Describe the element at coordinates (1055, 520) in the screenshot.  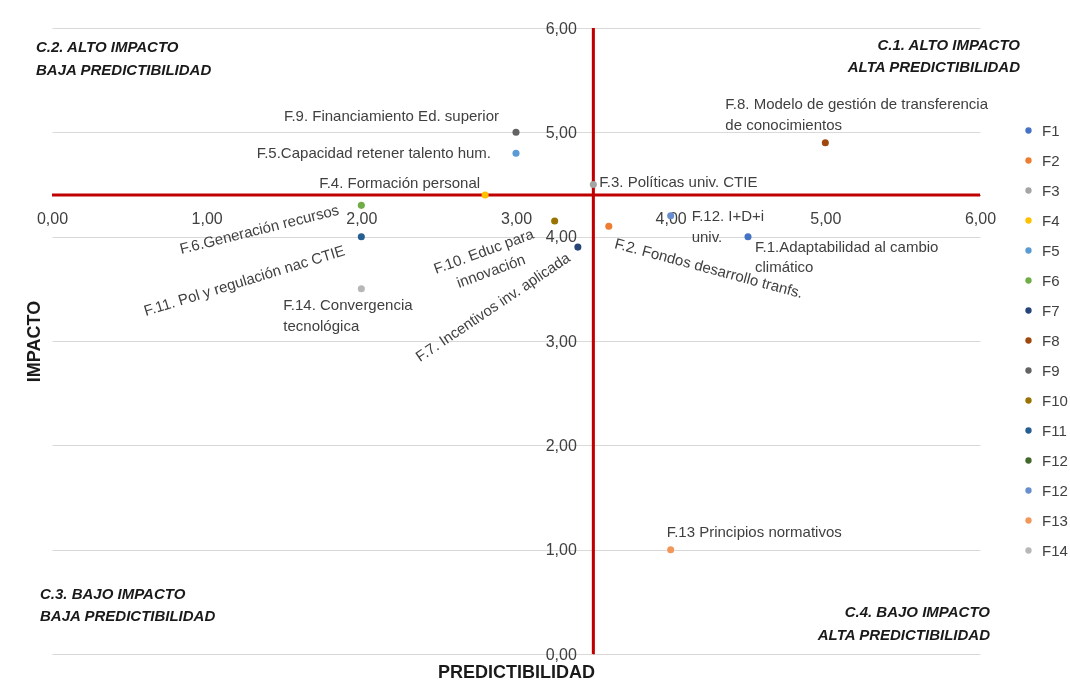
I see `legend-label: F13` at that location.